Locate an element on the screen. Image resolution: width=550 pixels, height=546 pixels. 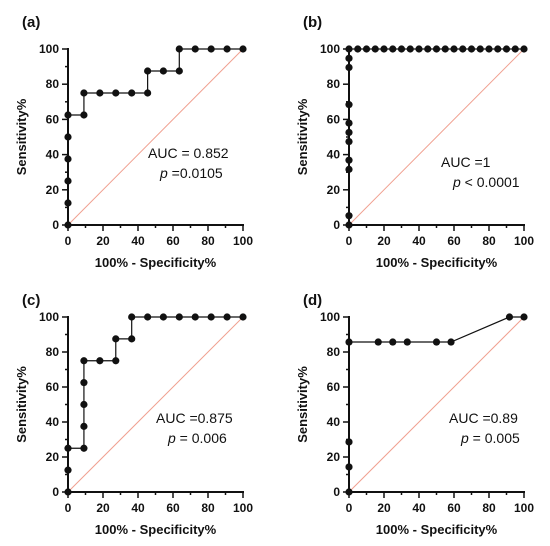
panel-label: (d) is located at coordinates (312, 300).